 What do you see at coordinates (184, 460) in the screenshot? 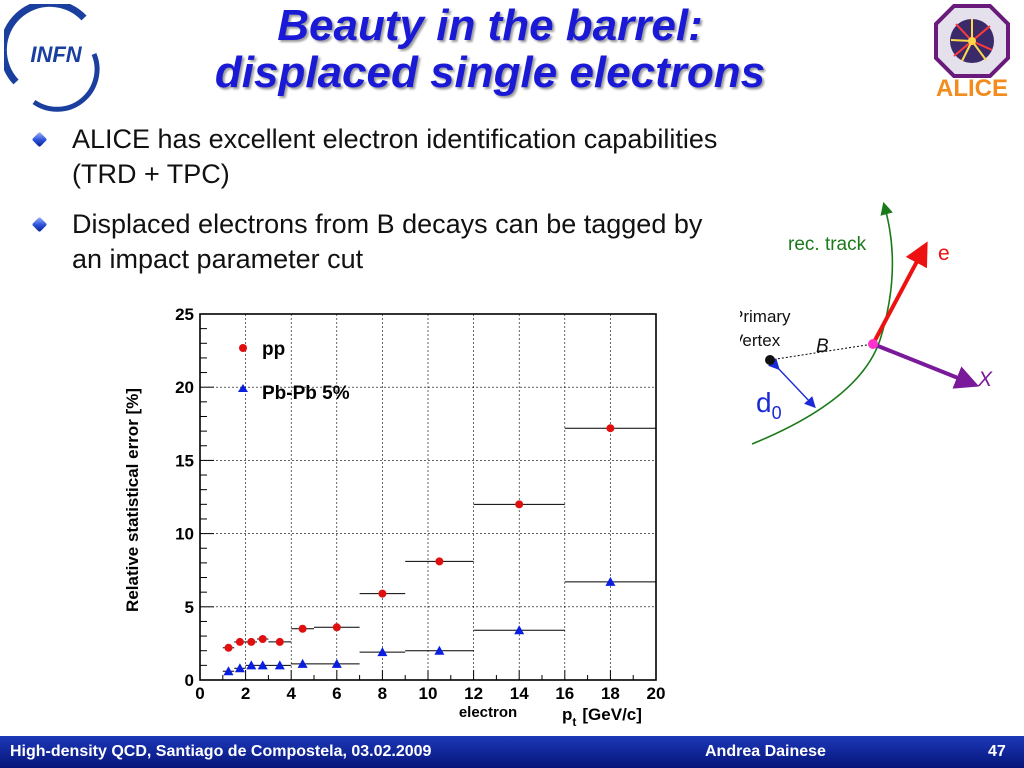
I see `y-tick-label: 15` at bounding box center [184, 460].